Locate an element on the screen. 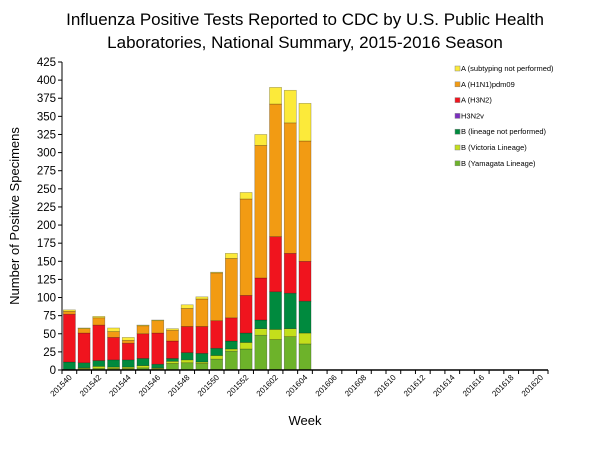 Image resolution: width=600 pixels, height=450 pixels. y-tick-label: 0 is located at coordinates (53, 371).